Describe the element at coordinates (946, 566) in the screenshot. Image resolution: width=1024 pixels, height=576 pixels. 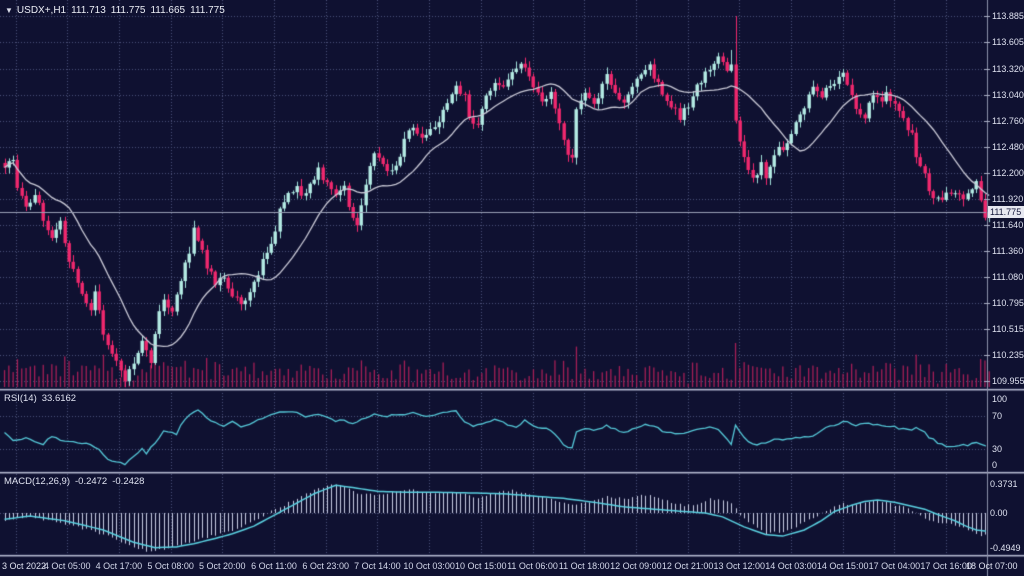
I see `time-axis-label: 17 Oct 16:00` at that location.